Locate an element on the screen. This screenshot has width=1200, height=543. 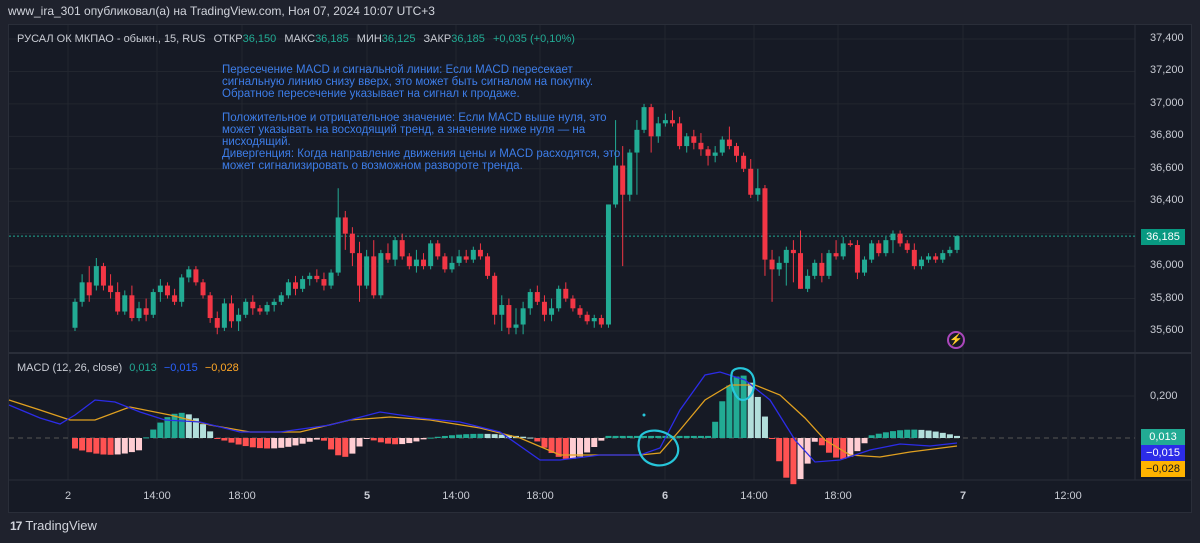
price-axis-tick: 37,200 is located at coordinates (1167, 70).